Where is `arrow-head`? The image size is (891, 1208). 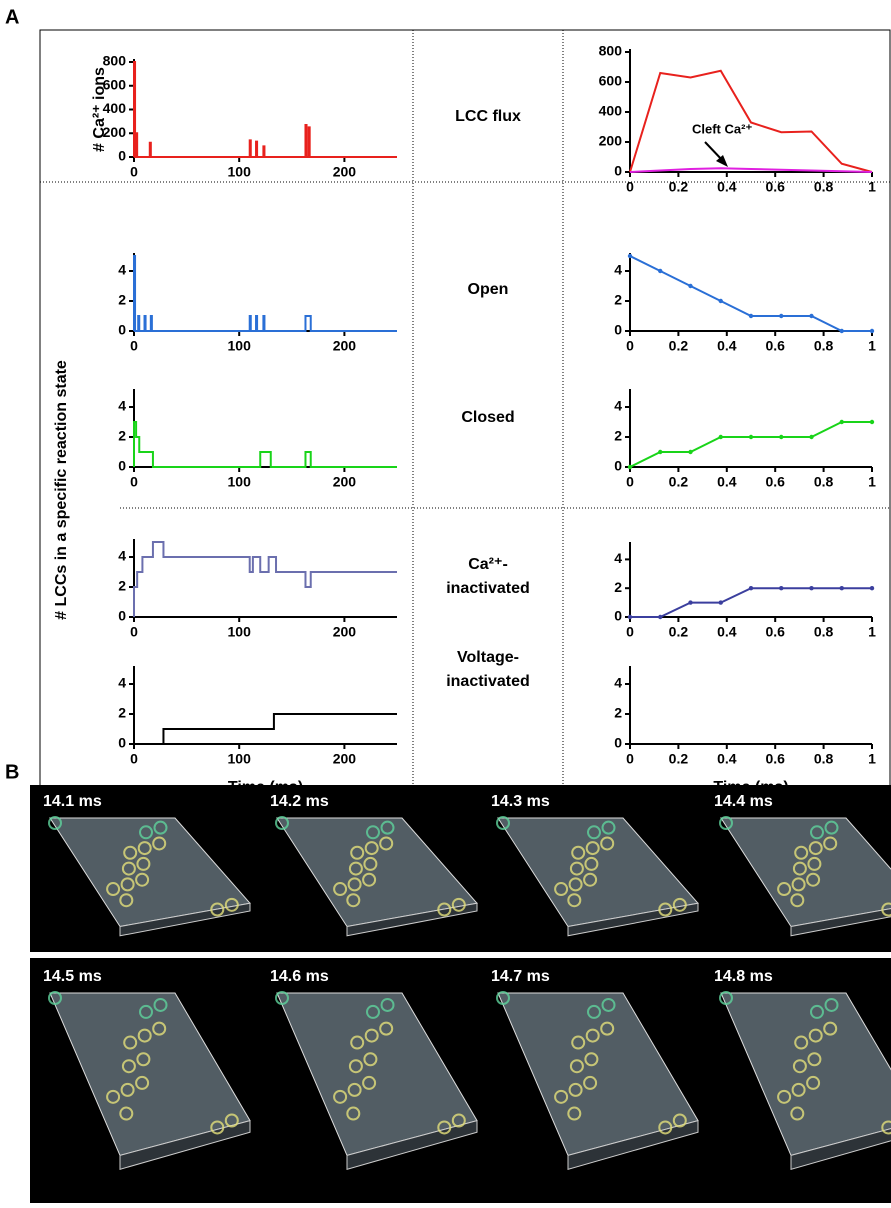
arrow-head is located at coordinates (722, 161).